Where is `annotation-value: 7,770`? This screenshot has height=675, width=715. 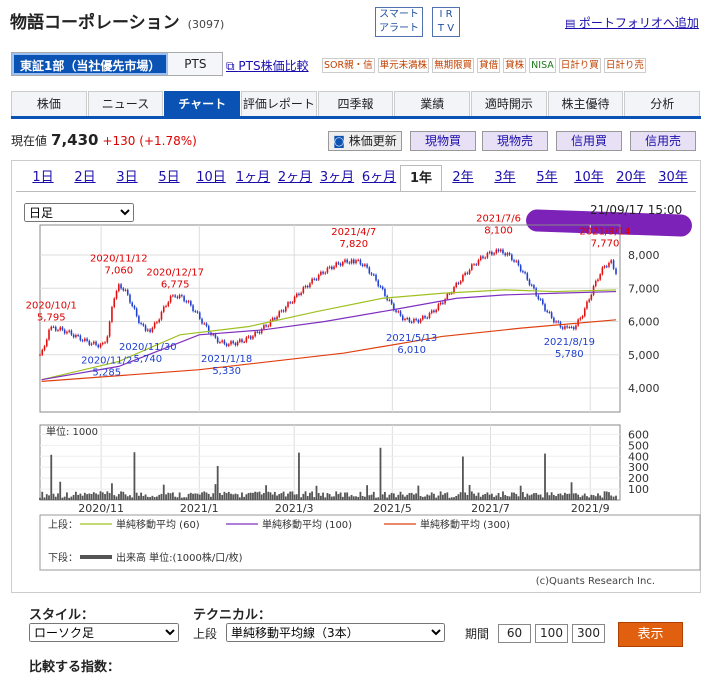 annotation-value: 7,770 is located at coordinates (605, 244).